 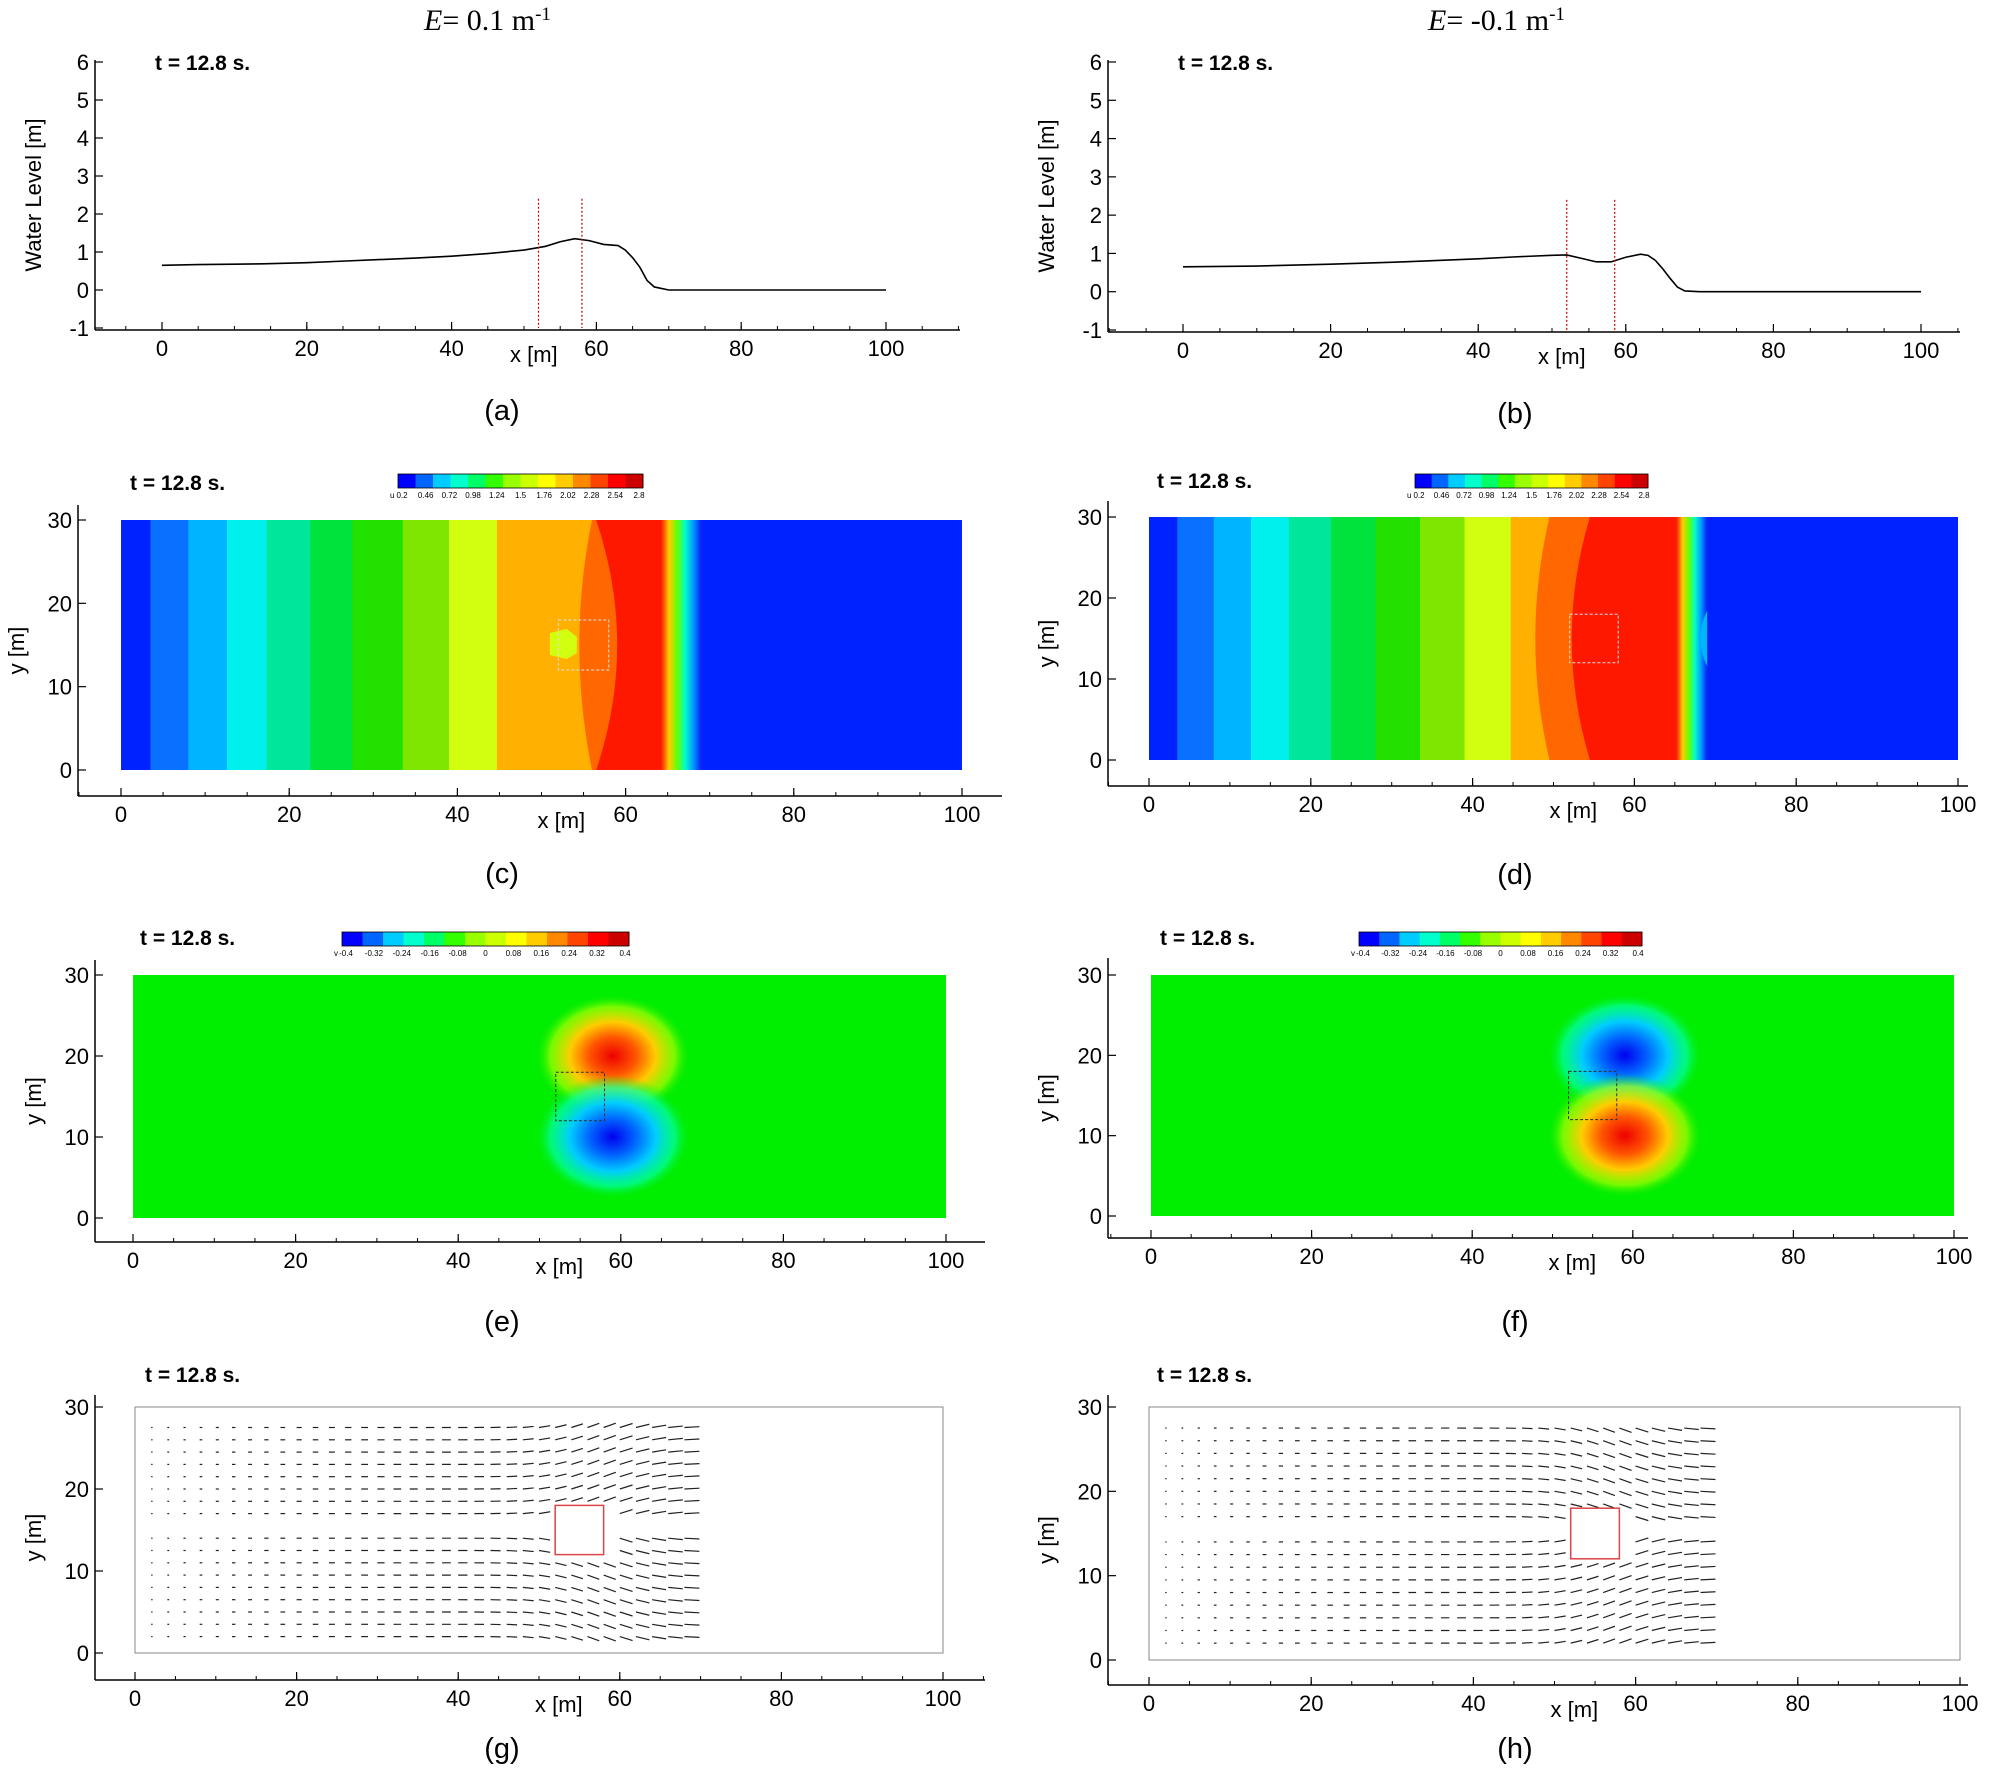 I want to click on panel-f-colorbar-frame, so click(x=1500, y=939).